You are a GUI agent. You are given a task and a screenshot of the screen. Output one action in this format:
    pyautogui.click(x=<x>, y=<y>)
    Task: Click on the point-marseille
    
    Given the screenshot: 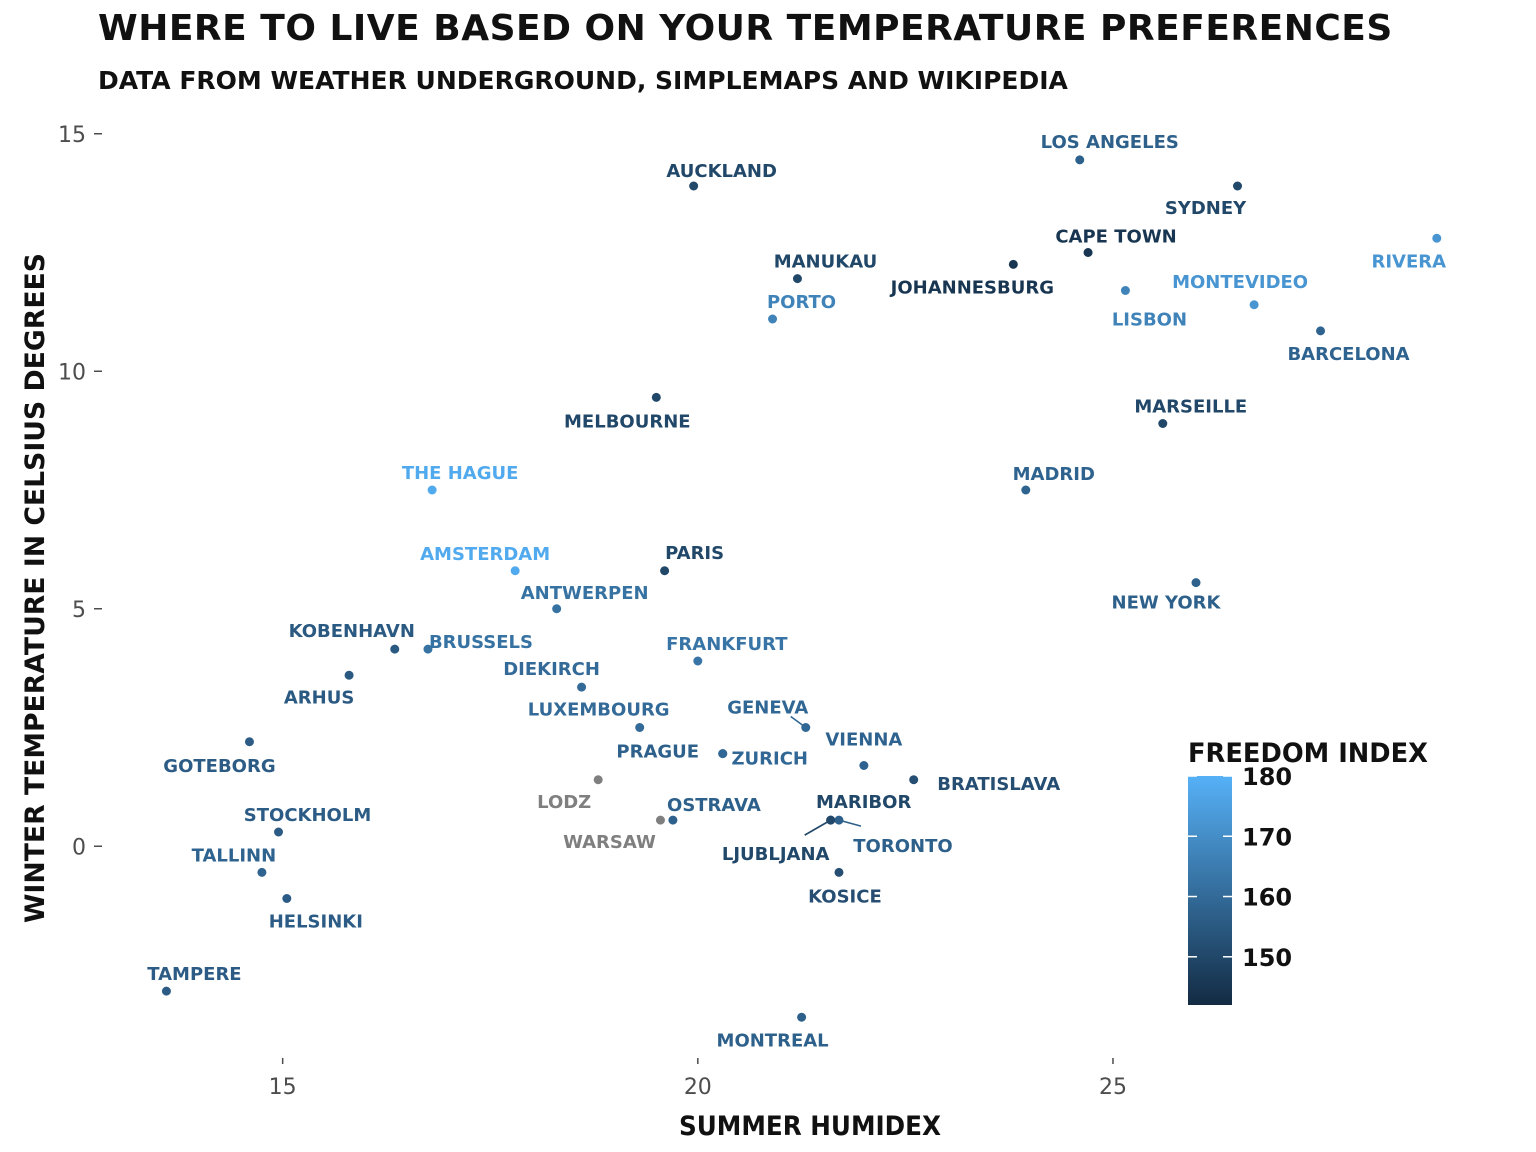 What is the action you would take?
    pyautogui.click(x=1163, y=423)
    